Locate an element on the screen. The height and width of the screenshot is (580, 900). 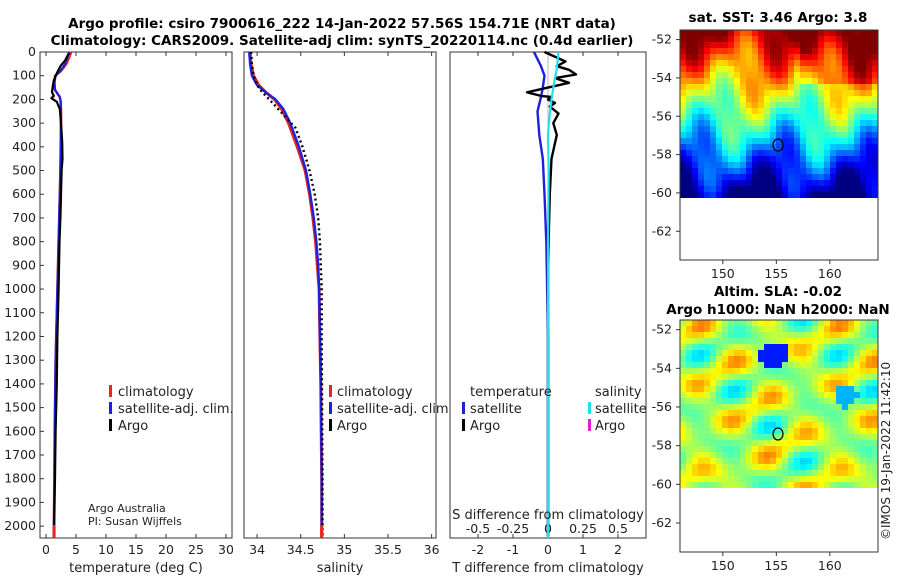
salinity-legend: climatology satellite-adj. clim. Argo is located at coordinates (391, 409).